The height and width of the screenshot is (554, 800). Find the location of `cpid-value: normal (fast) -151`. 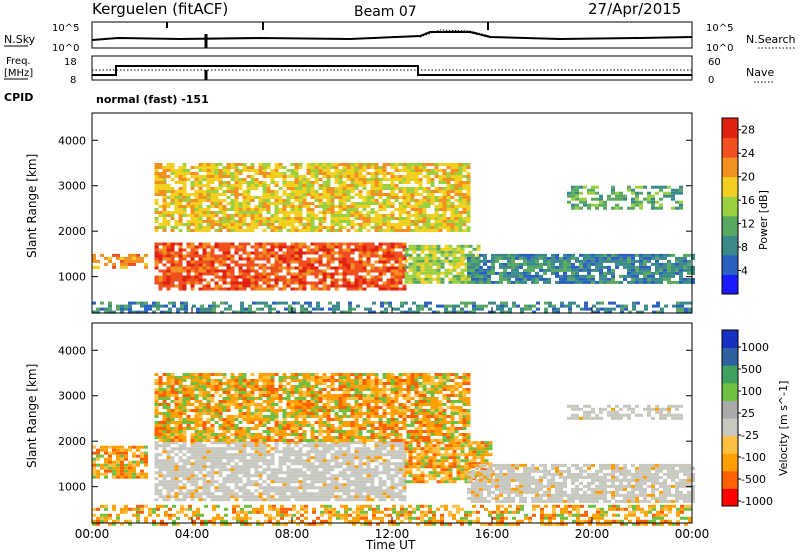

cpid-value: normal (fast) -151 is located at coordinates (152, 99).